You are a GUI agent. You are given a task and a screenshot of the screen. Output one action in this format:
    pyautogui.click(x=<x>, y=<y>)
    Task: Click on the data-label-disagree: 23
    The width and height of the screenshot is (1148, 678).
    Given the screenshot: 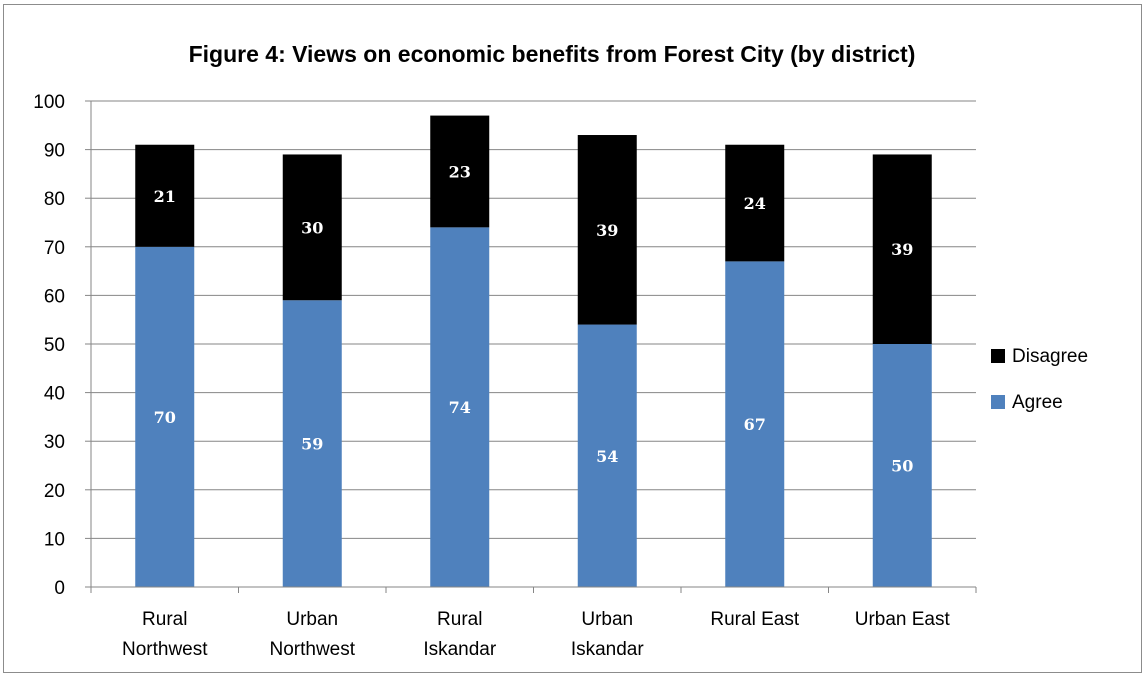 What is the action you would take?
    pyautogui.click(x=460, y=171)
    